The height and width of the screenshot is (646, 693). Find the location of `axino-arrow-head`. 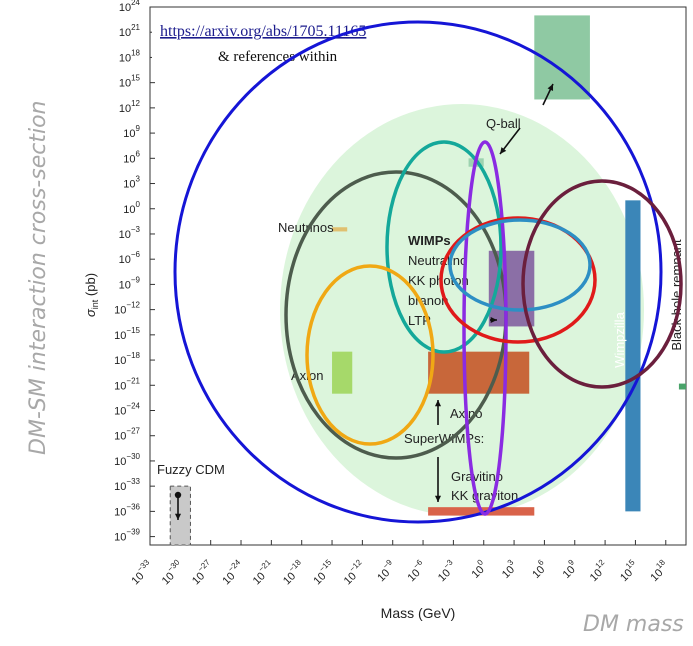

axino-arrow-head is located at coordinates (438, 403).